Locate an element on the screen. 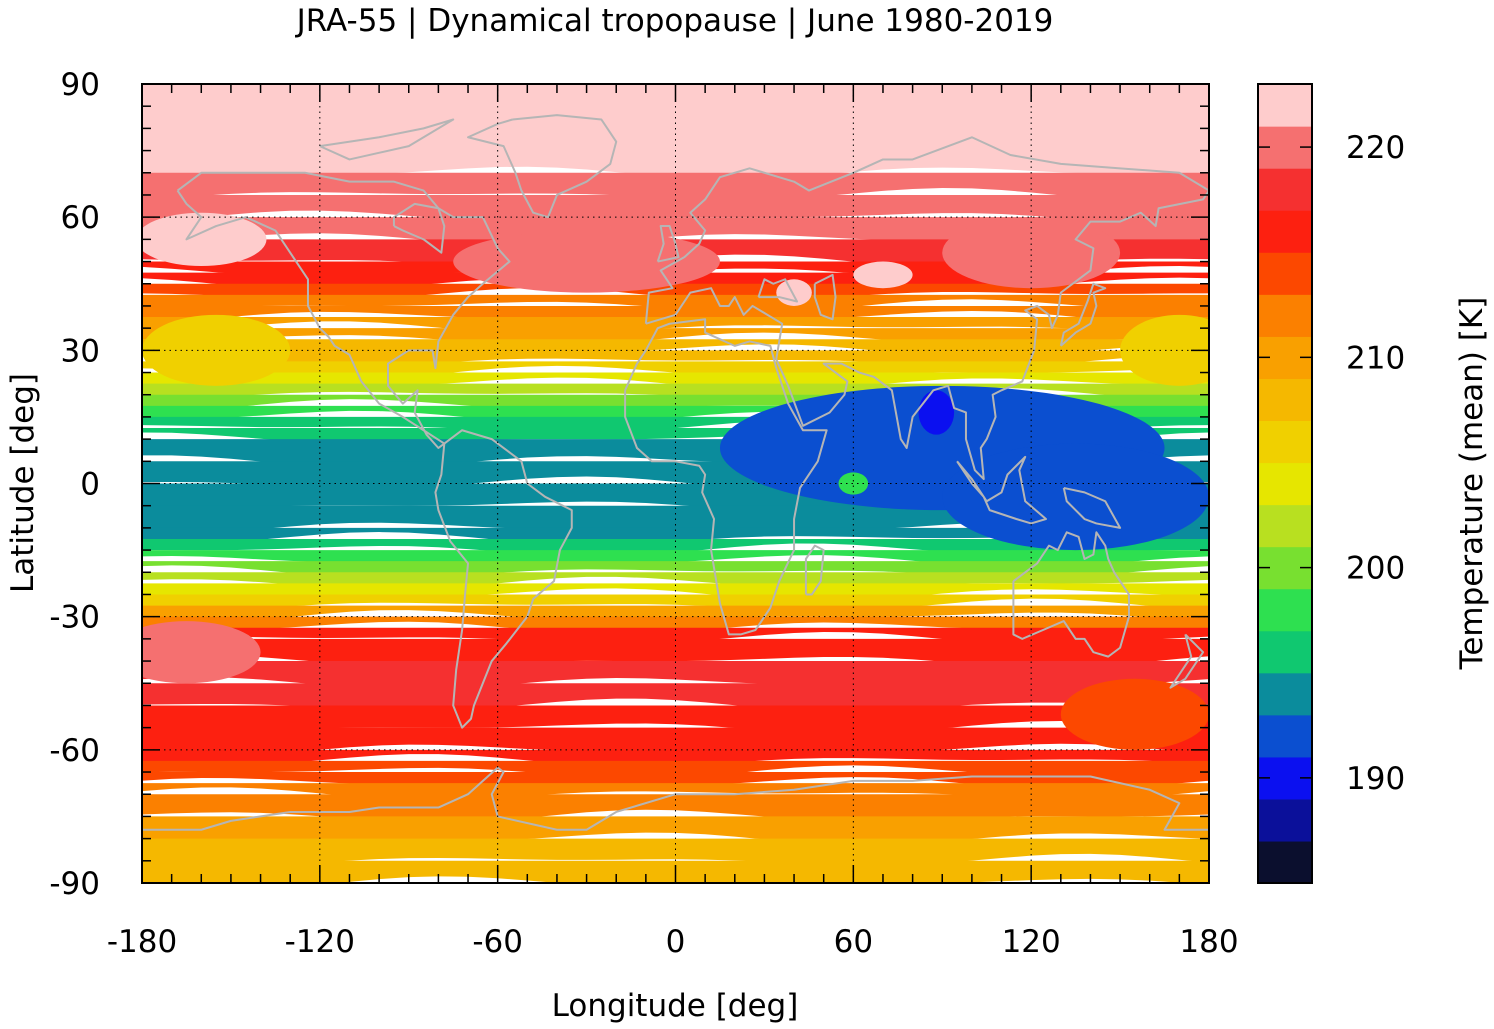 Image resolution: width=1494 pixels, height=1029 pixels. y-axis-label: Latitude [deg] is located at coordinates (23, 483).